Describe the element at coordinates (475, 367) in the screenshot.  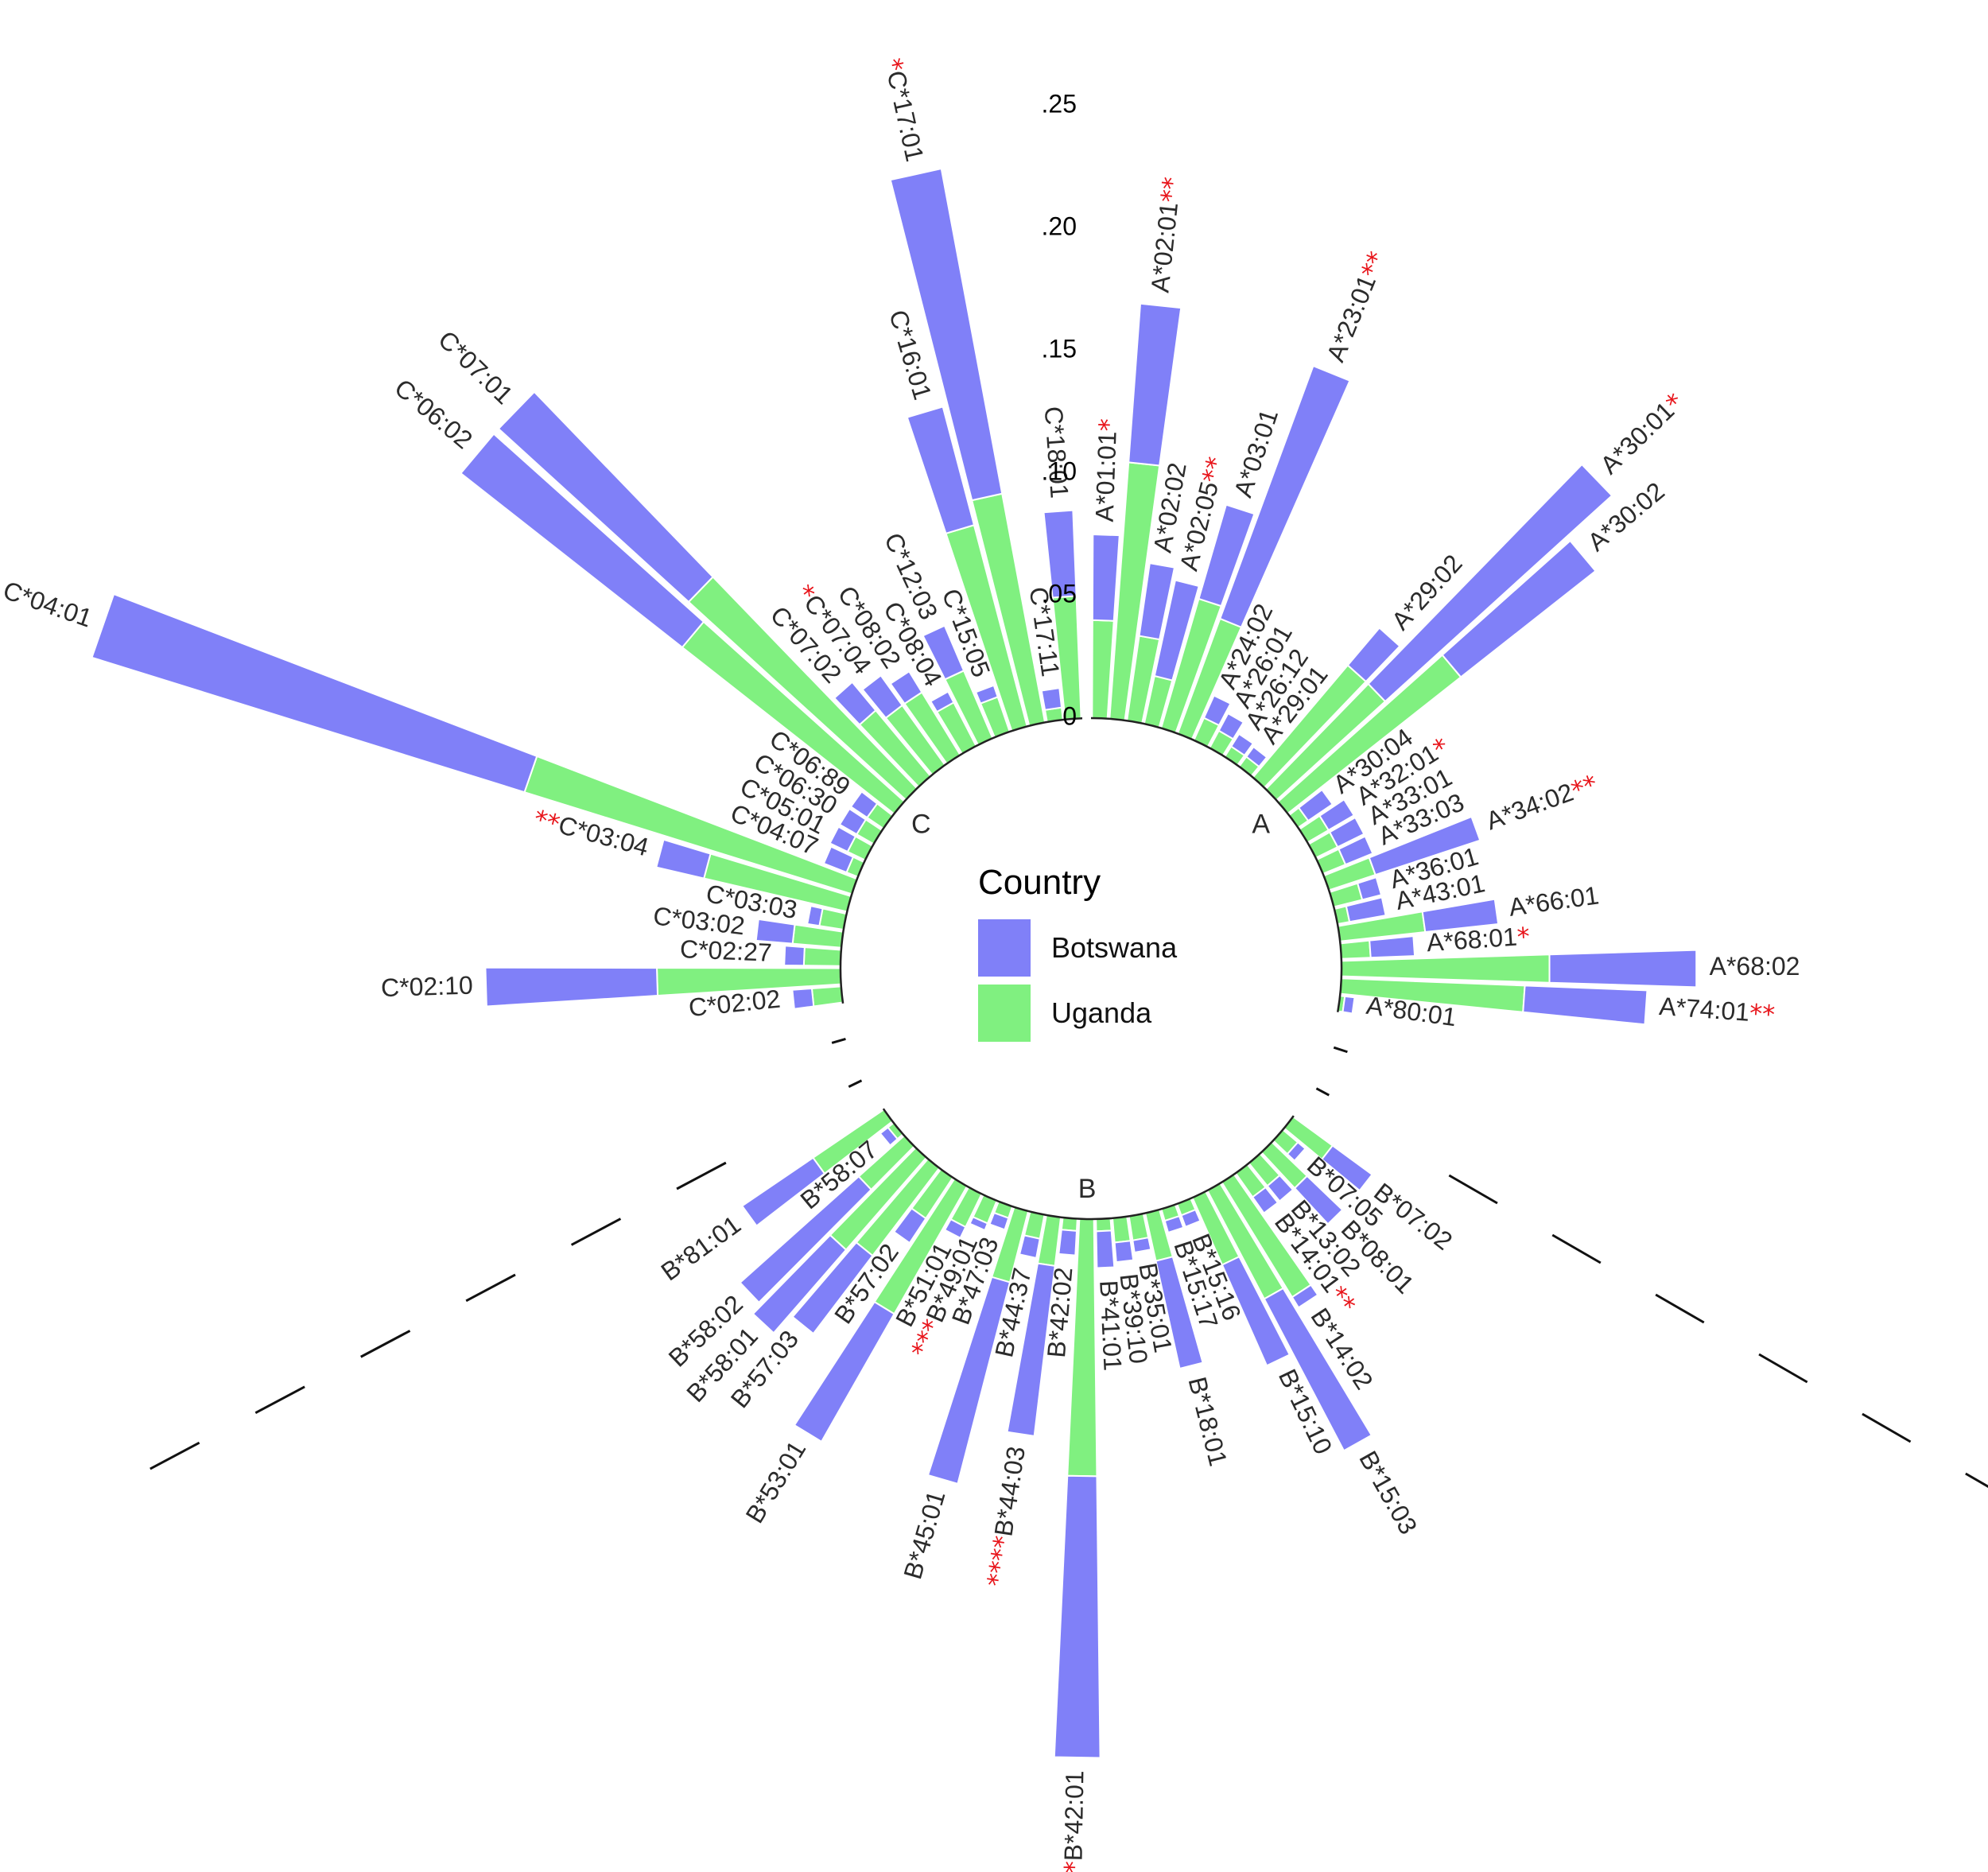
I see `allele-label: C*07:01` at that location.